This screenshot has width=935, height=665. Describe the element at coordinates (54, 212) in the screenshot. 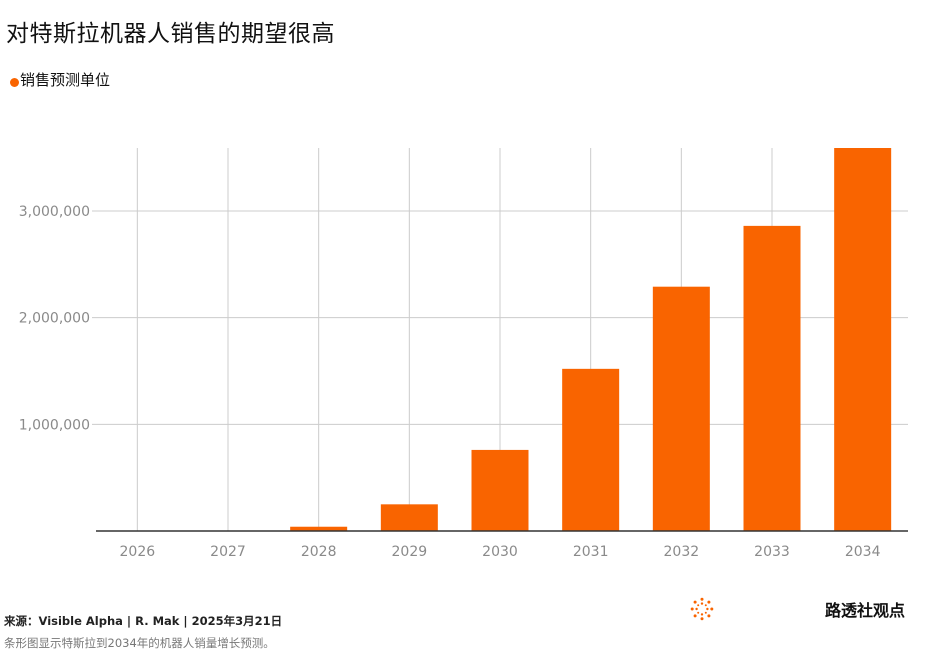

I see `y-tick-label: 3,000,000` at that location.